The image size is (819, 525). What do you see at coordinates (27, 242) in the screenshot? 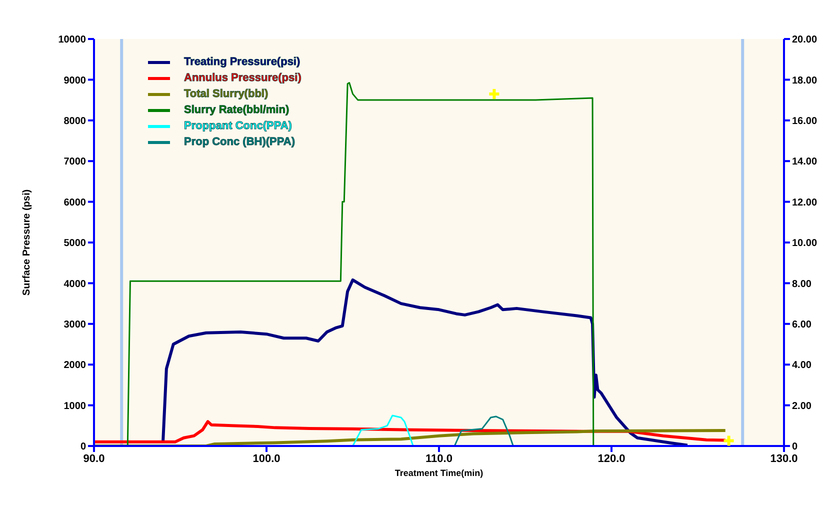
I see `y-axis-title: Surface Pressure (psi)` at bounding box center [27, 242].